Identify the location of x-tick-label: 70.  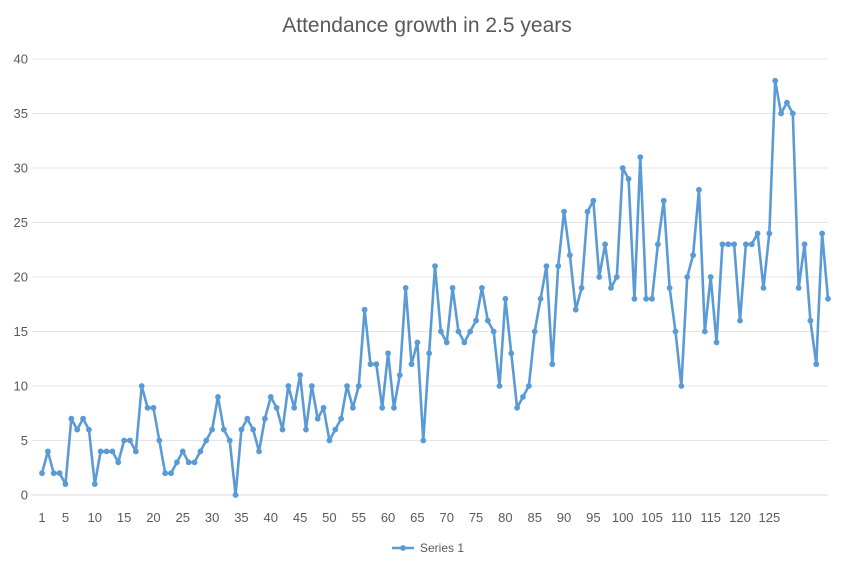
(446, 517).